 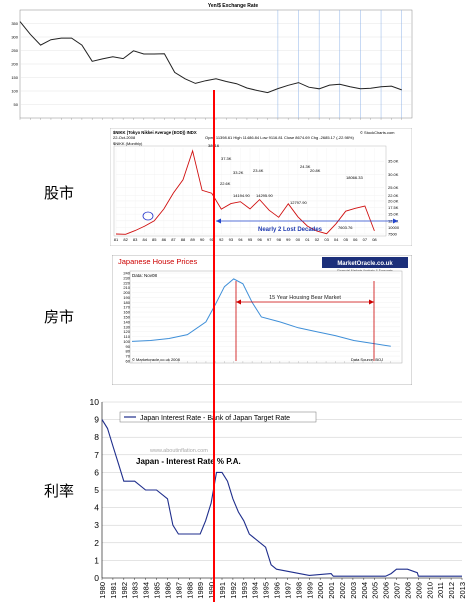 I want to click on house-title: Japanese House Prices, so click(x=157, y=261).